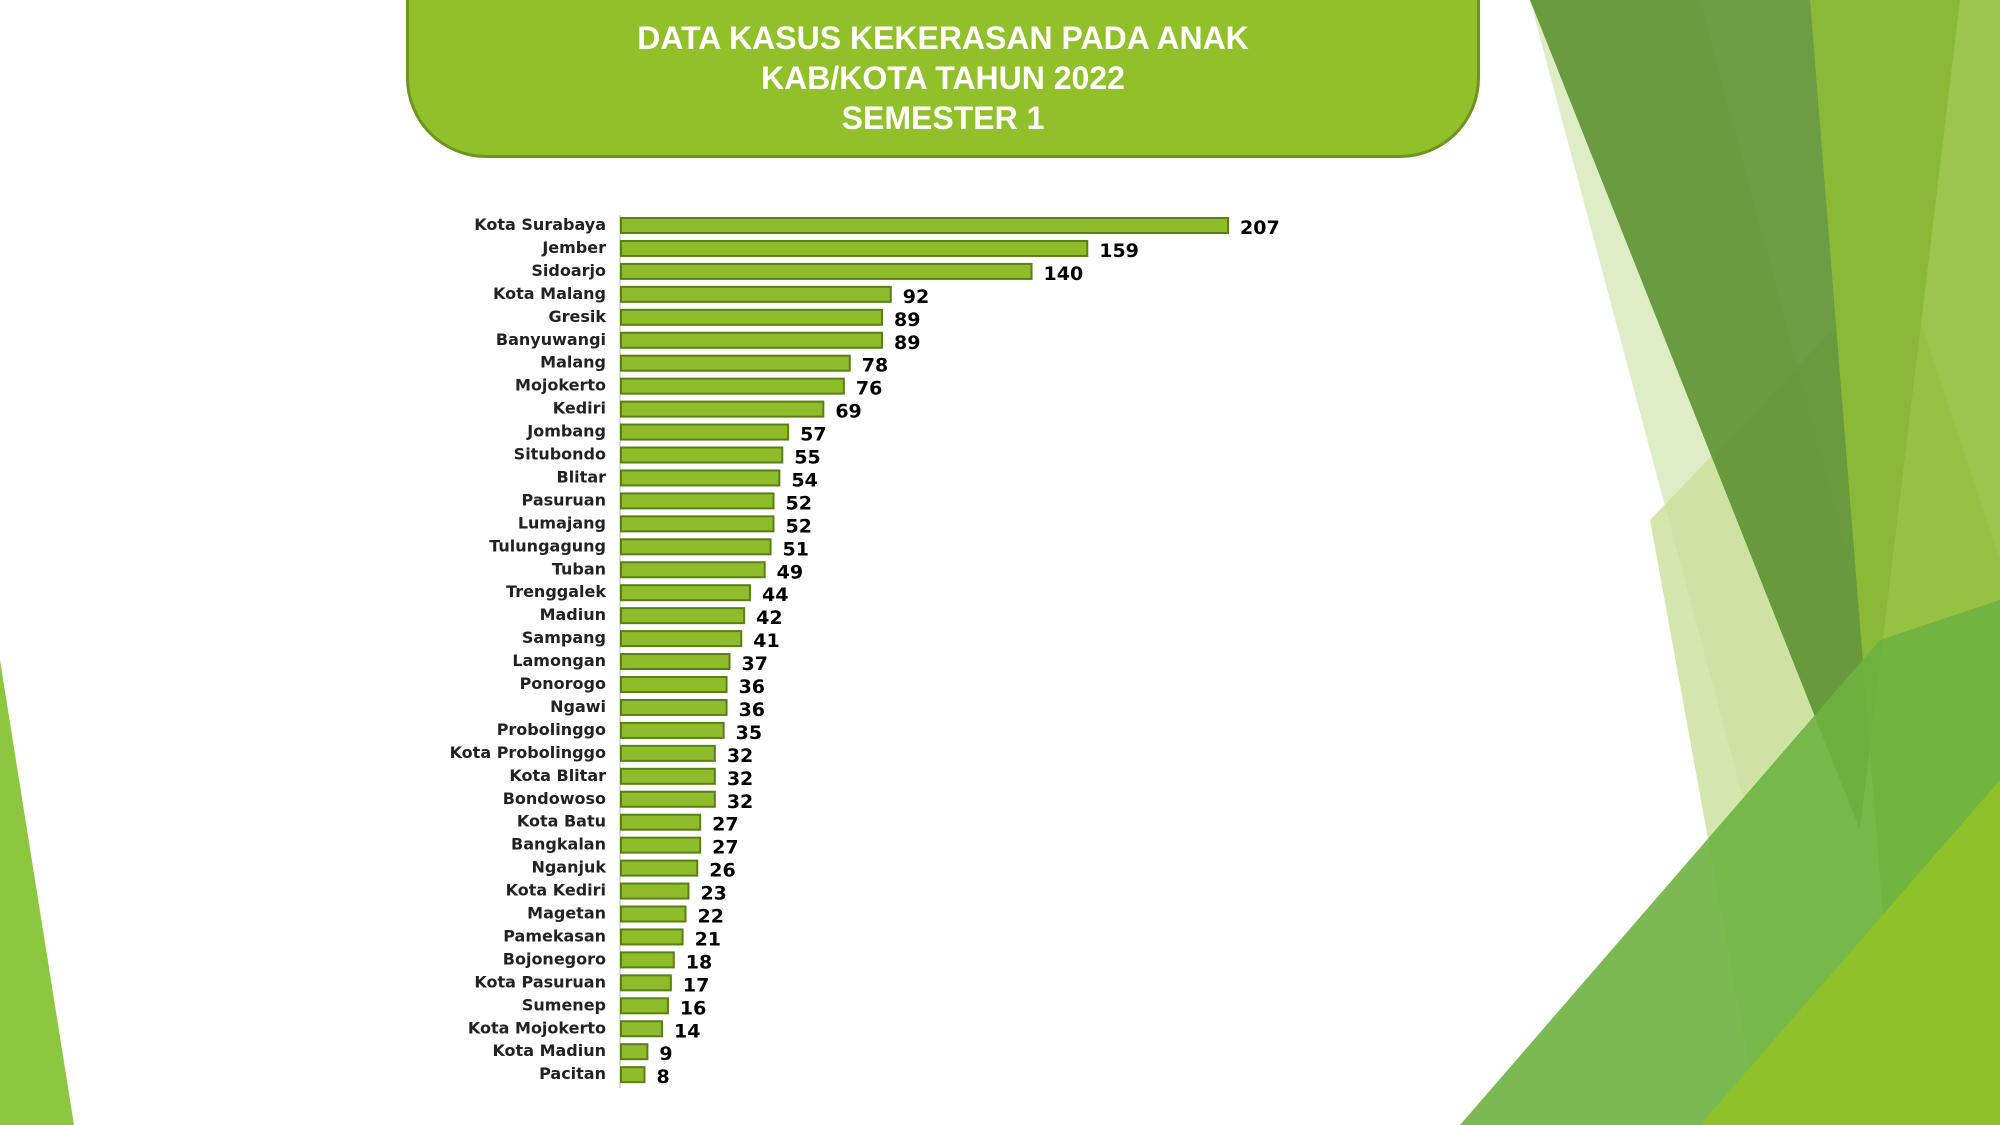  What do you see at coordinates (577, 316) in the screenshot?
I see `category-label: Gresik` at bounding box center [577, 316].